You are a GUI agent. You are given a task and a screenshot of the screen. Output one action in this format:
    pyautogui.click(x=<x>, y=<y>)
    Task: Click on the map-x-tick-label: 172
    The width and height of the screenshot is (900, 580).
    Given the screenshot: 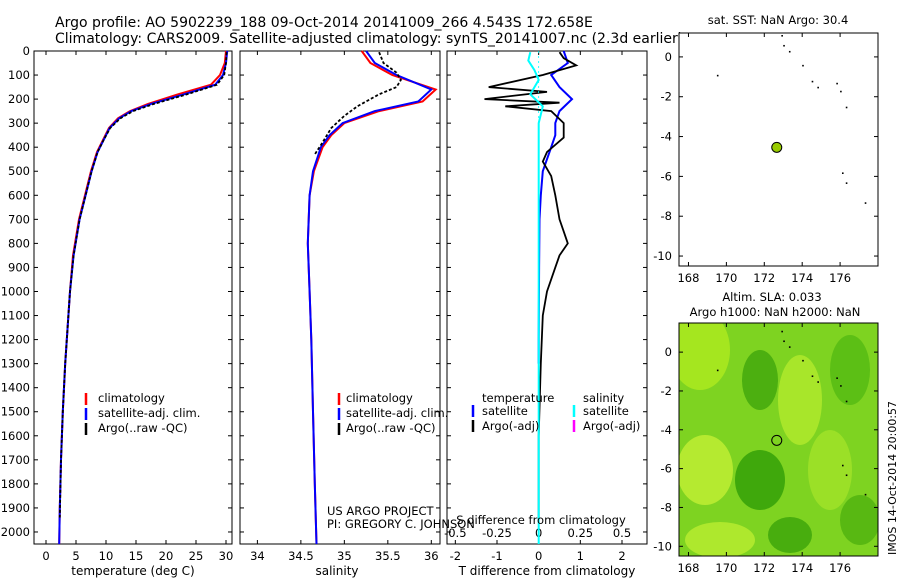 What is the action you would take?
    pyautogui.click(x=764, y=278)
    